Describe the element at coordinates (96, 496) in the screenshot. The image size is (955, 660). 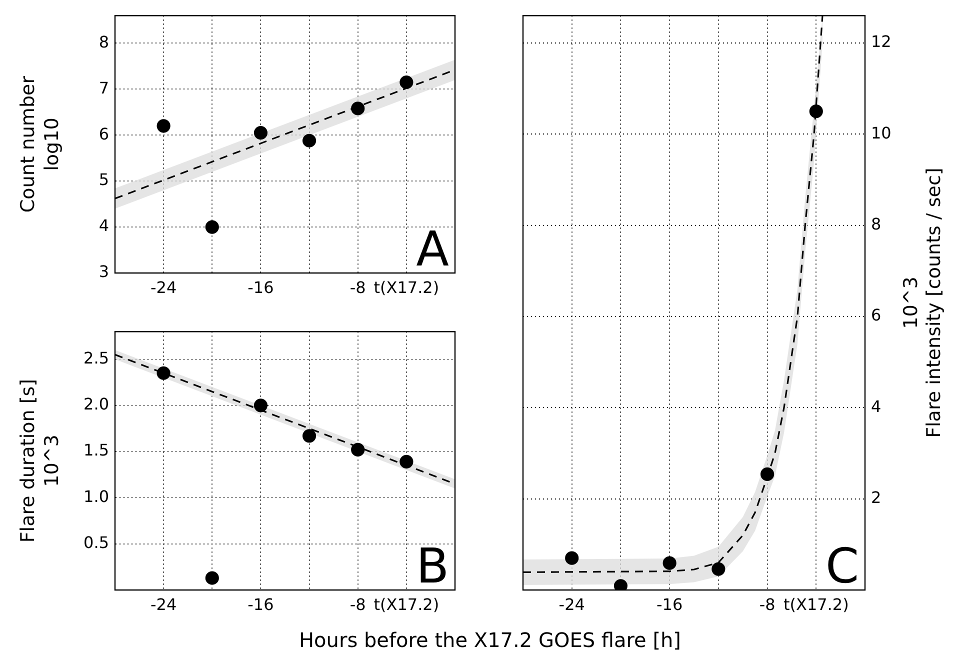
I see `y-tick-label: 1.0` at that location.